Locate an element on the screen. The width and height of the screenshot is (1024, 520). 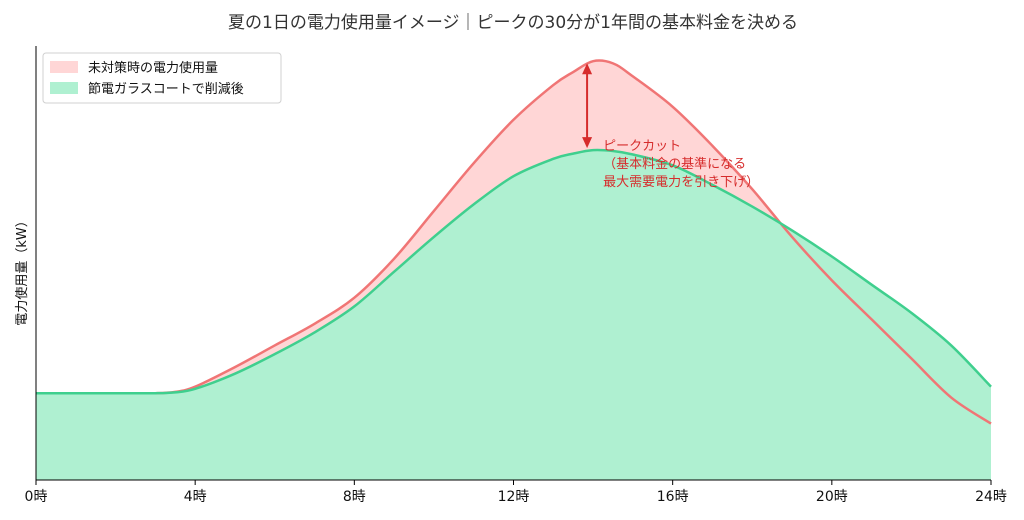
x-tick-label: 20時 is located at coordinates (832, 497).